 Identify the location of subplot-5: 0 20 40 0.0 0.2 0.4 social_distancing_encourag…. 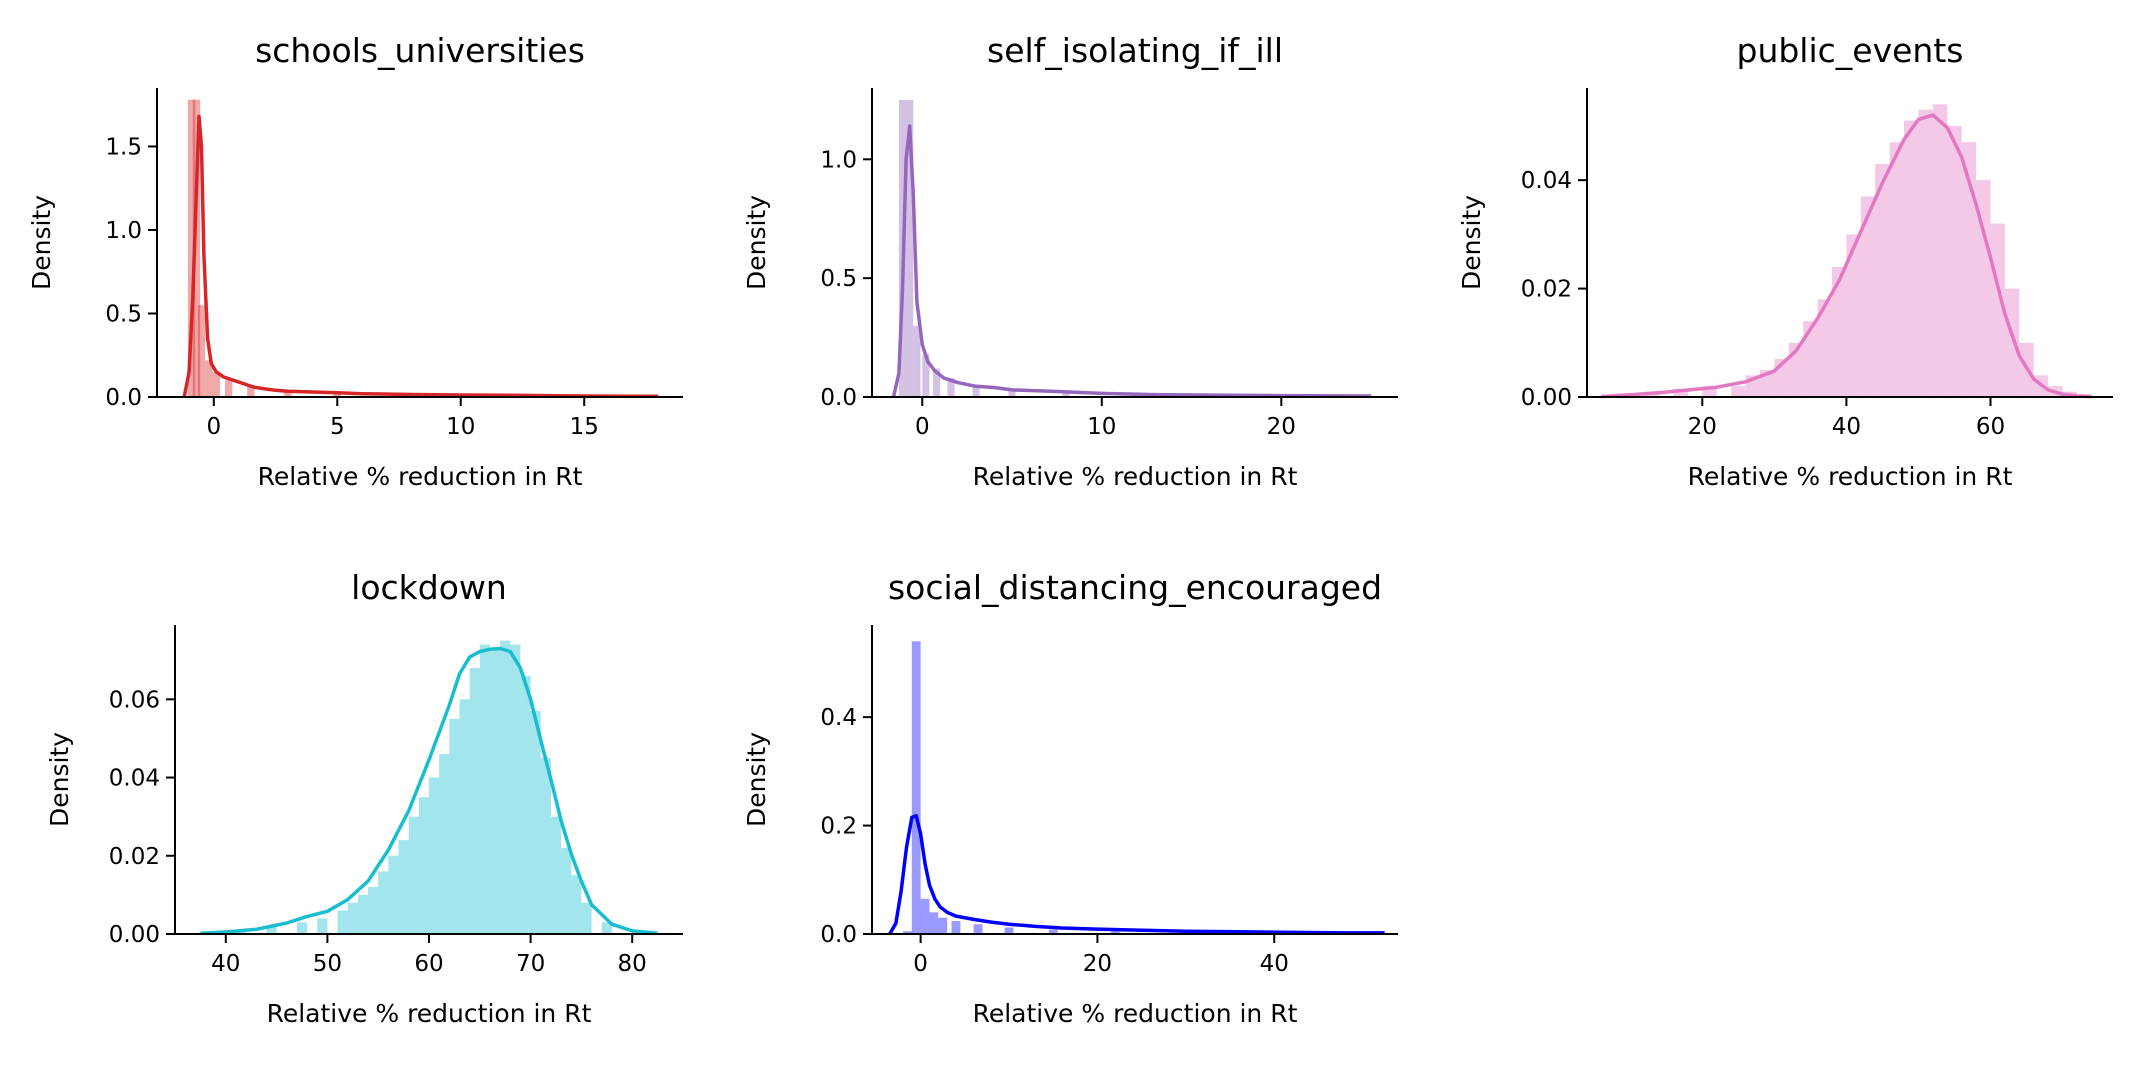
(1070, 798).